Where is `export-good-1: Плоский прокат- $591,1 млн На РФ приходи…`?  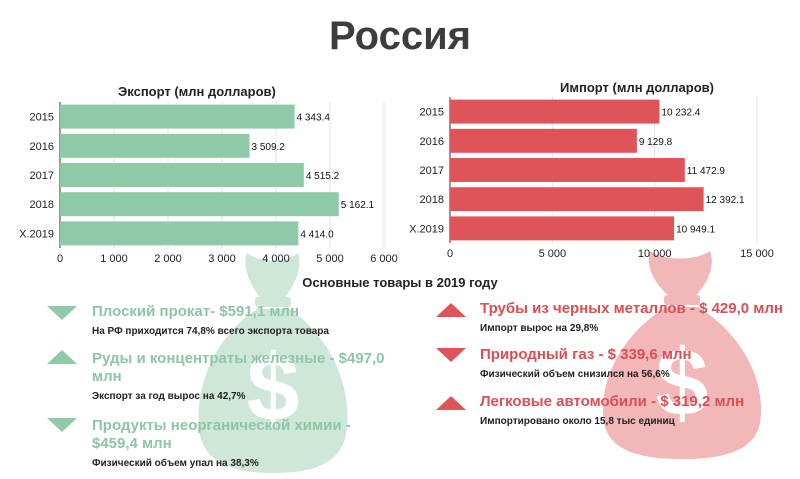 export-good-1: Плоский прокат- $591,1 млн На РФ приходи… is located at coordinates (242, 320).